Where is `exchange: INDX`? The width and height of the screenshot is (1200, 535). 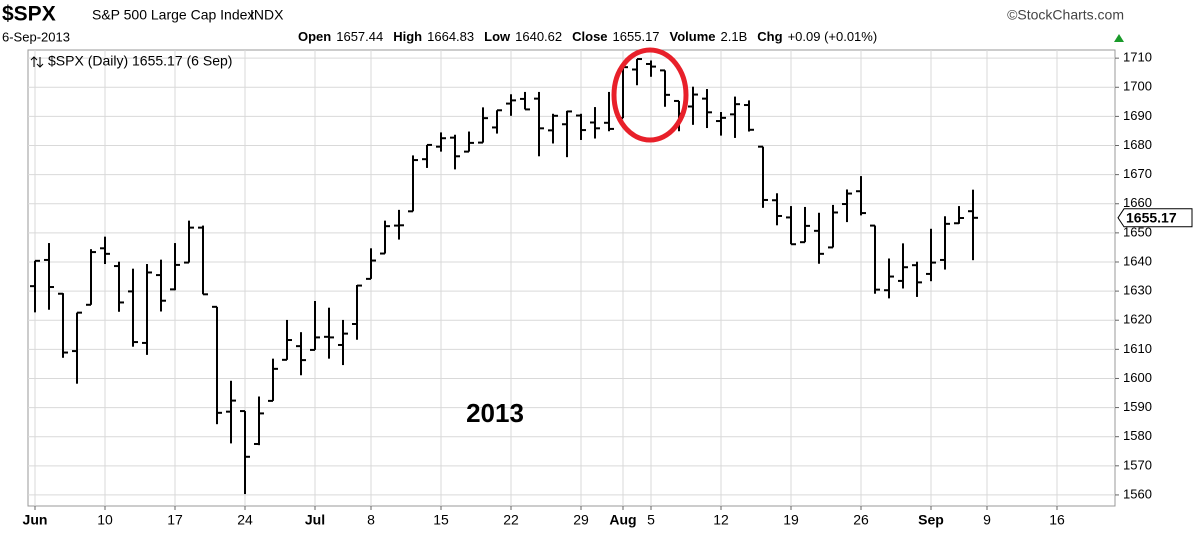
exchange: INDX is located at coordinates (267, 15).